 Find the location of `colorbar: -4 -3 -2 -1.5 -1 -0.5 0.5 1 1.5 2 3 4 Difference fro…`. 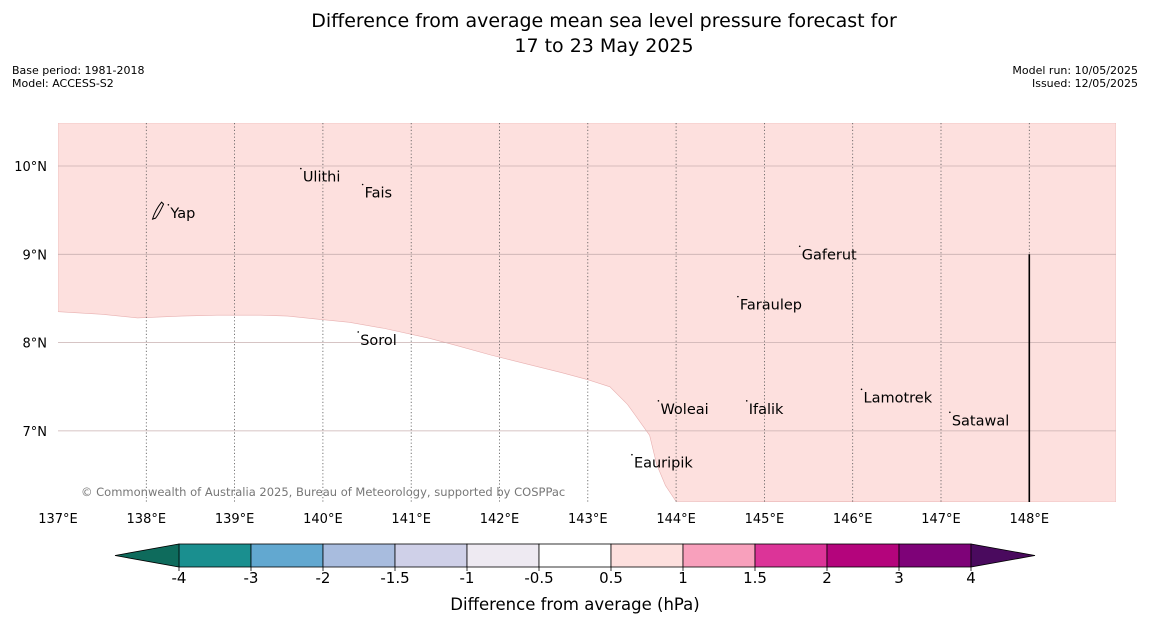

colorbar: -4 -3 -2 -1.5 -1 -0.5 0.5 1 1.5 2 3 4 Difference fro… is located at coordinates (575, 578).